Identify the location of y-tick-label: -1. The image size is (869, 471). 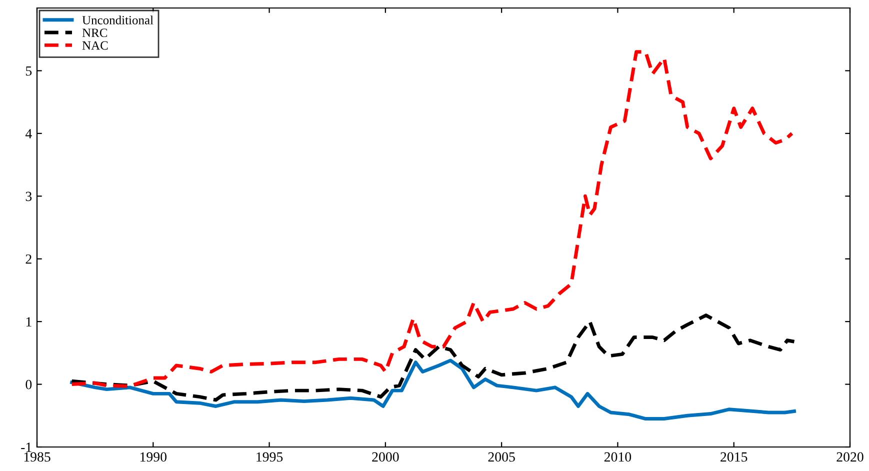
(26, 447).